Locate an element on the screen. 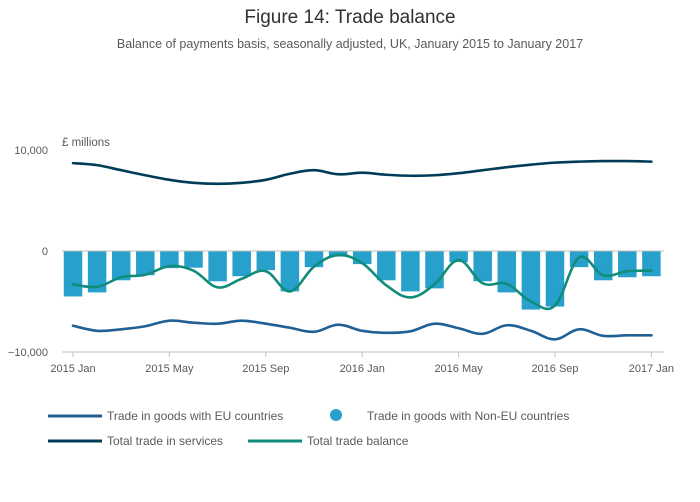 The width and height of the screenshot is (700, 502). non-eu-bars is located at coordinates (362, 280).